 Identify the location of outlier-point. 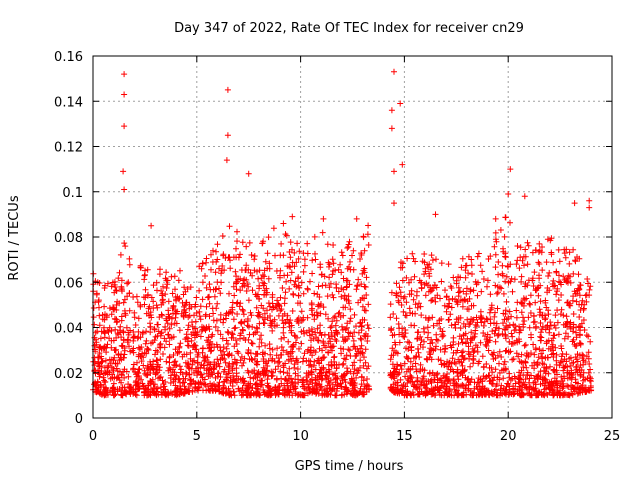
(151, 225).